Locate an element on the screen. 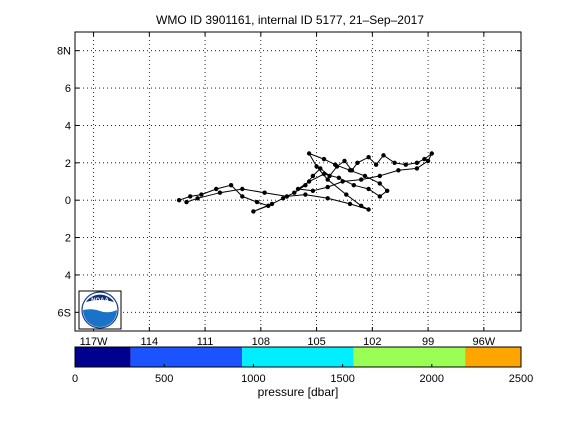 The height and width of the screenshot is (432, 576). y-tick-label: 0 is located at coordinates (68, 201).